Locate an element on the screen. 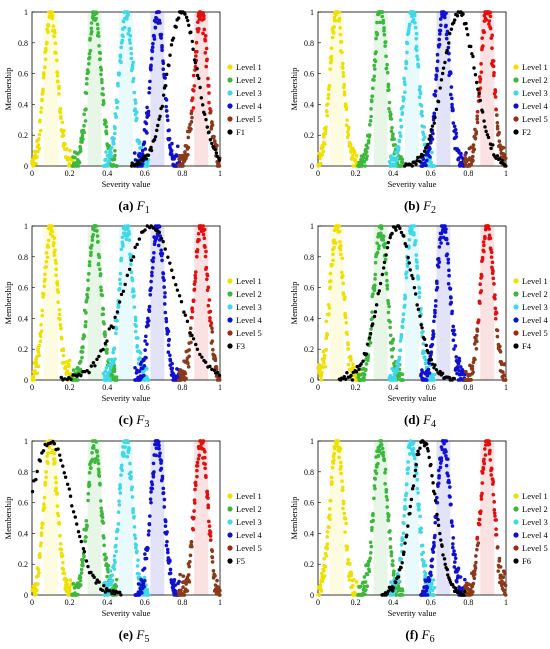 This screenshot has width=550, height=649. legend-marker is located at coordinates (230, 119).